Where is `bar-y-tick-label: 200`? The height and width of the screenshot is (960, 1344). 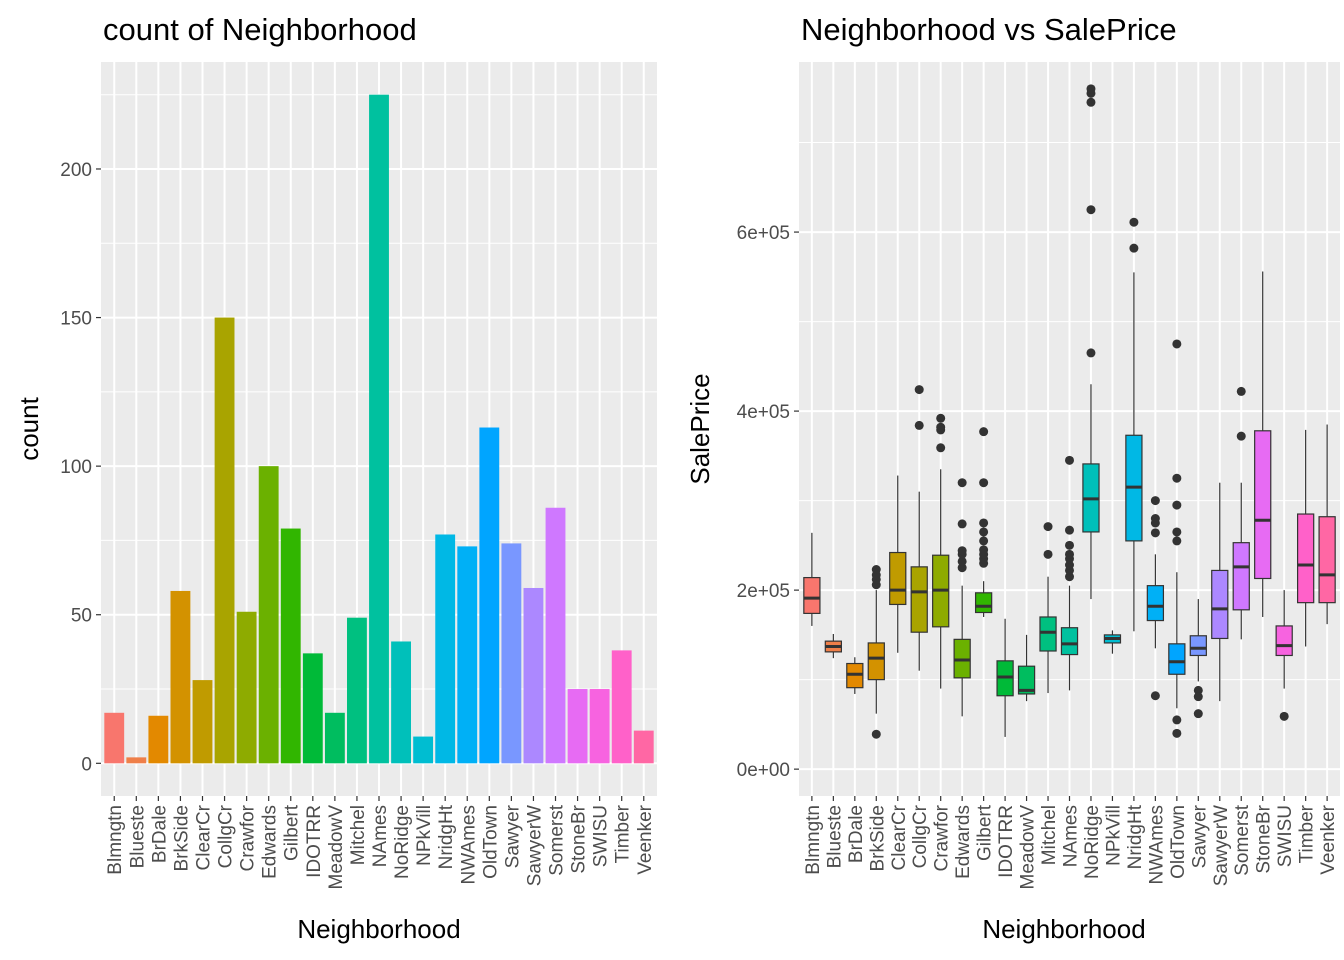 bar-y-tick-label: 200 is located at coordinates (76, 170).